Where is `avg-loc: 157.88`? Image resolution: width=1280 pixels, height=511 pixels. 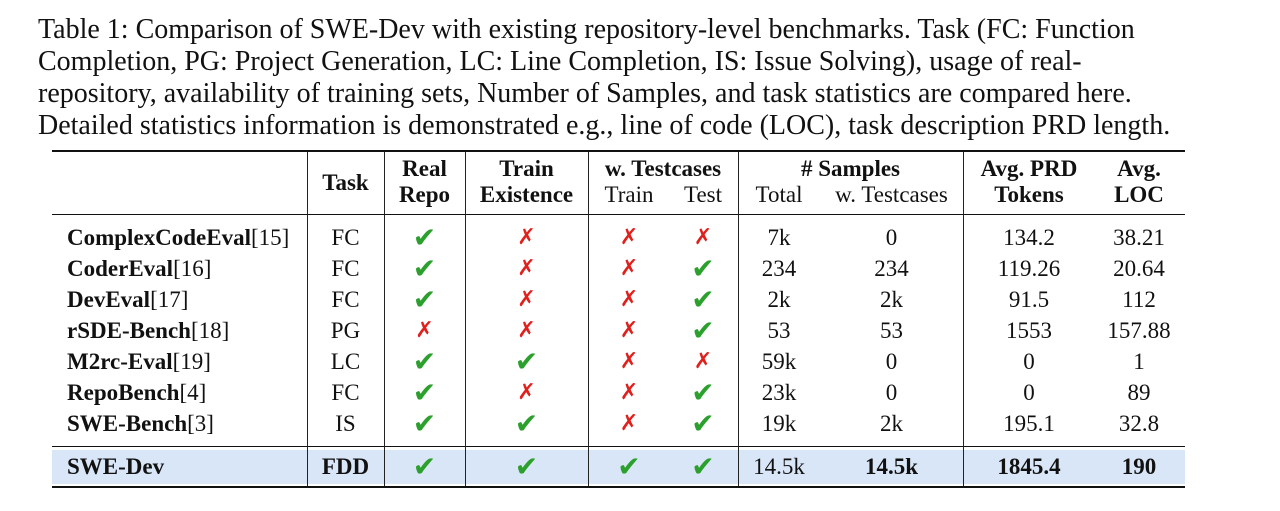 avg-loc: 157.88 is located at coordinates (1139, 330).